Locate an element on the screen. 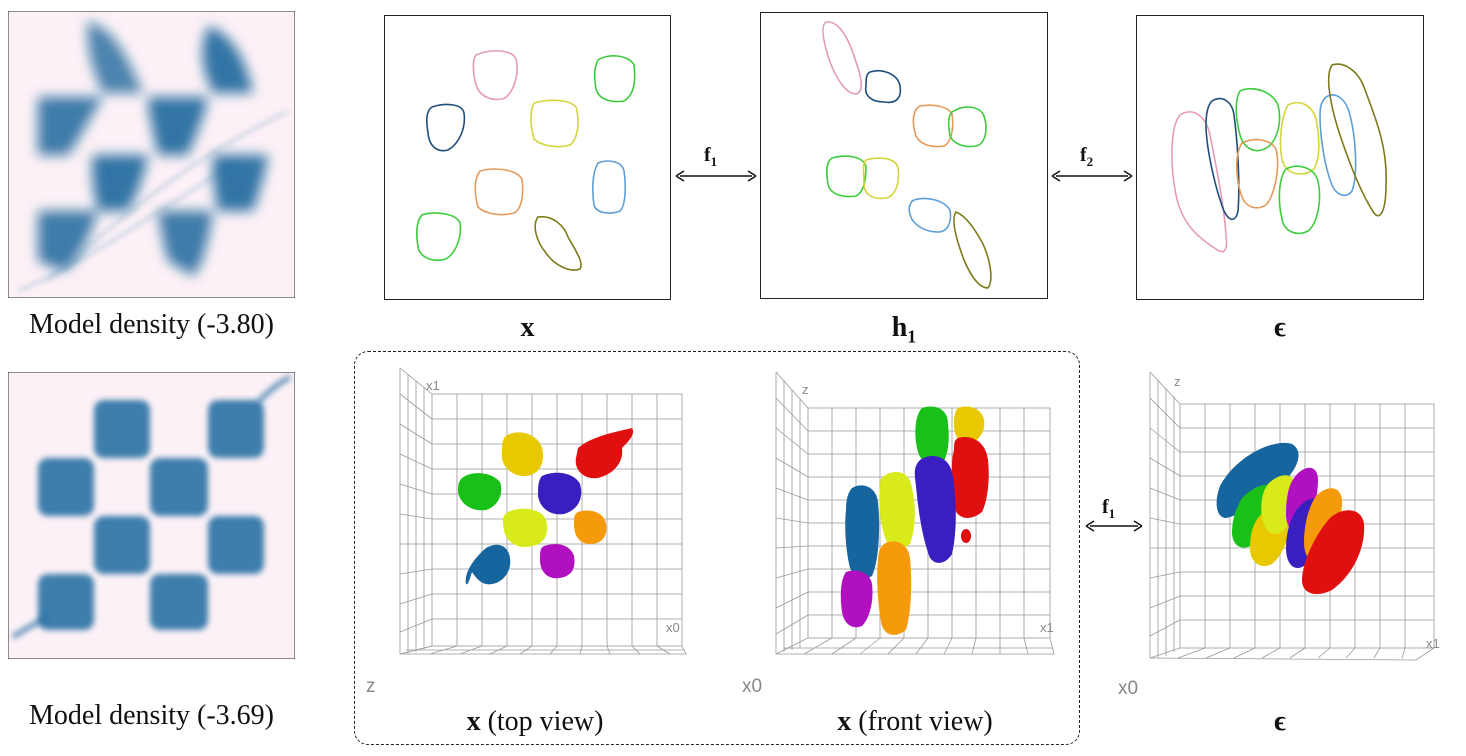  front-view-corner-x0: x0 is located at coordinates (752, 686).